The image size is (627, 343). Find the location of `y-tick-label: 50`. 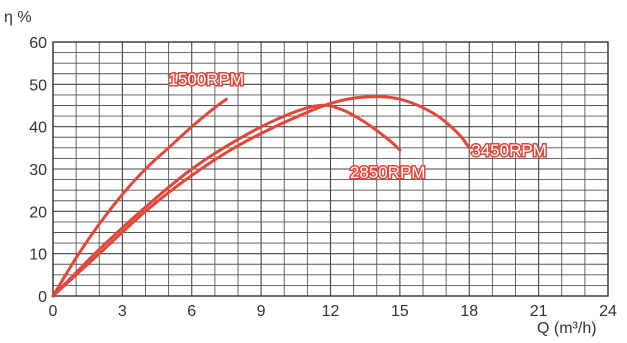

y-tick-label: 50 is located at coordinates (38, 85).